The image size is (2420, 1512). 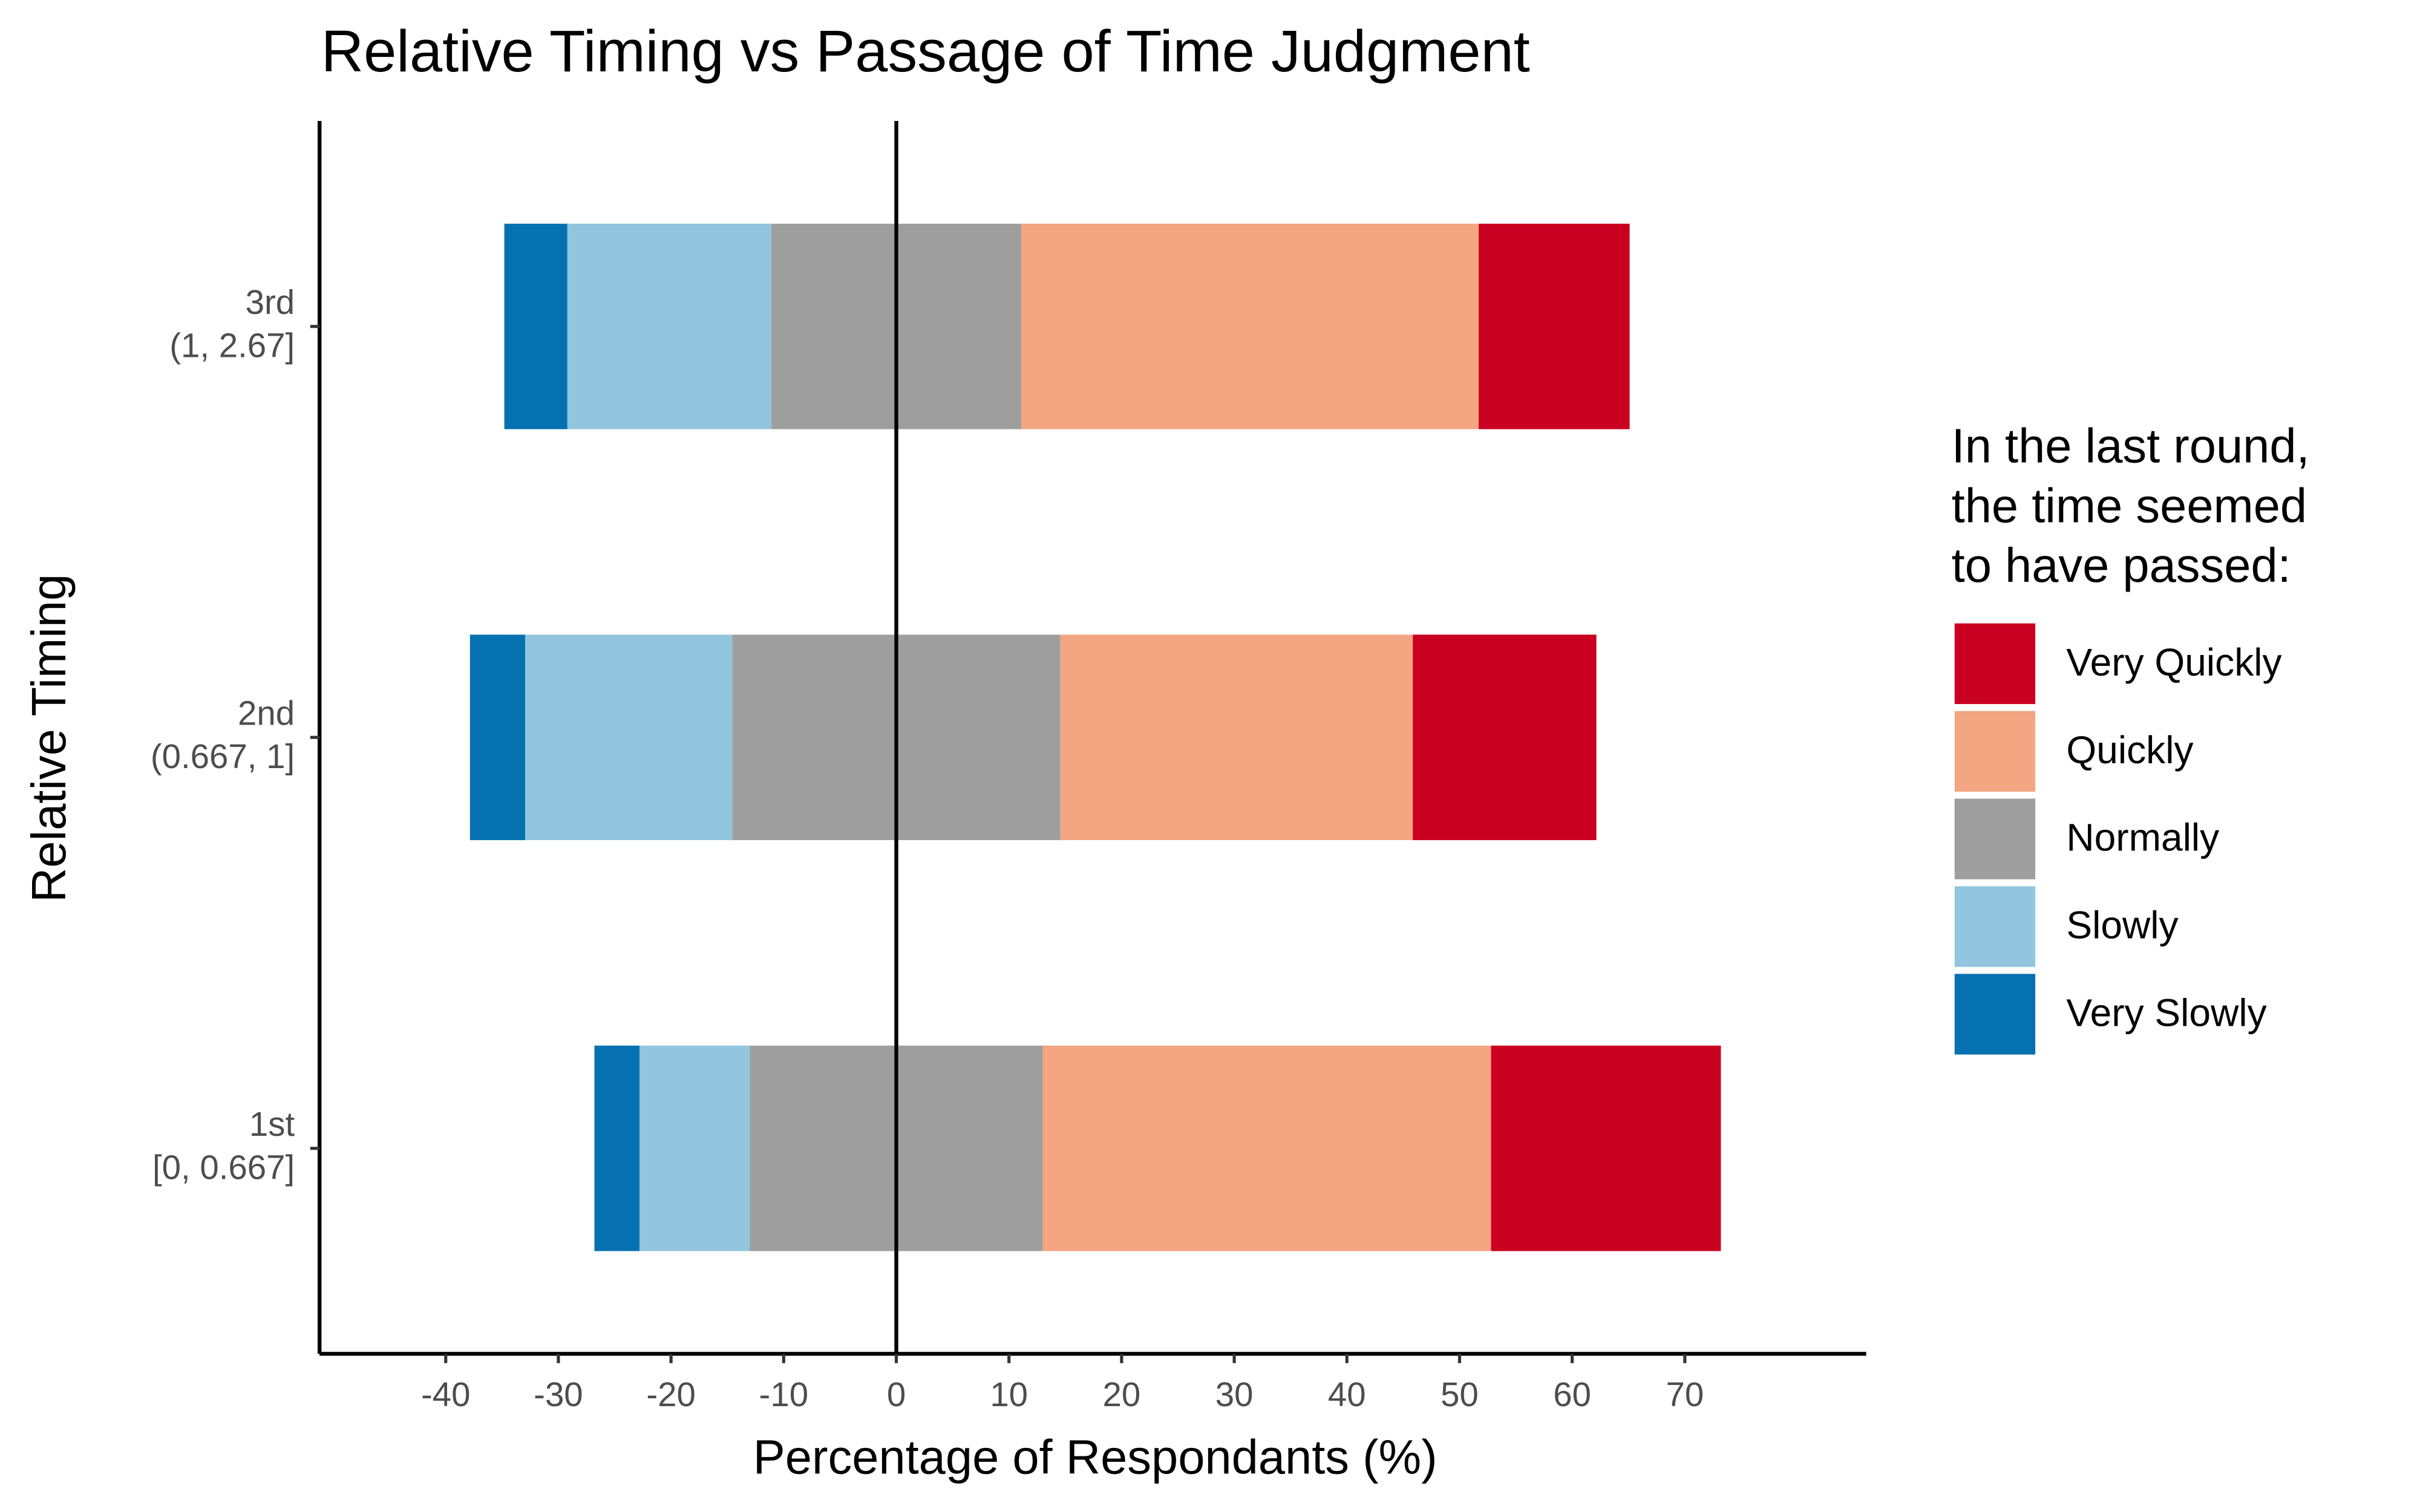 I want to click on x-tick-label: 0, so click(x=896, y=1394).